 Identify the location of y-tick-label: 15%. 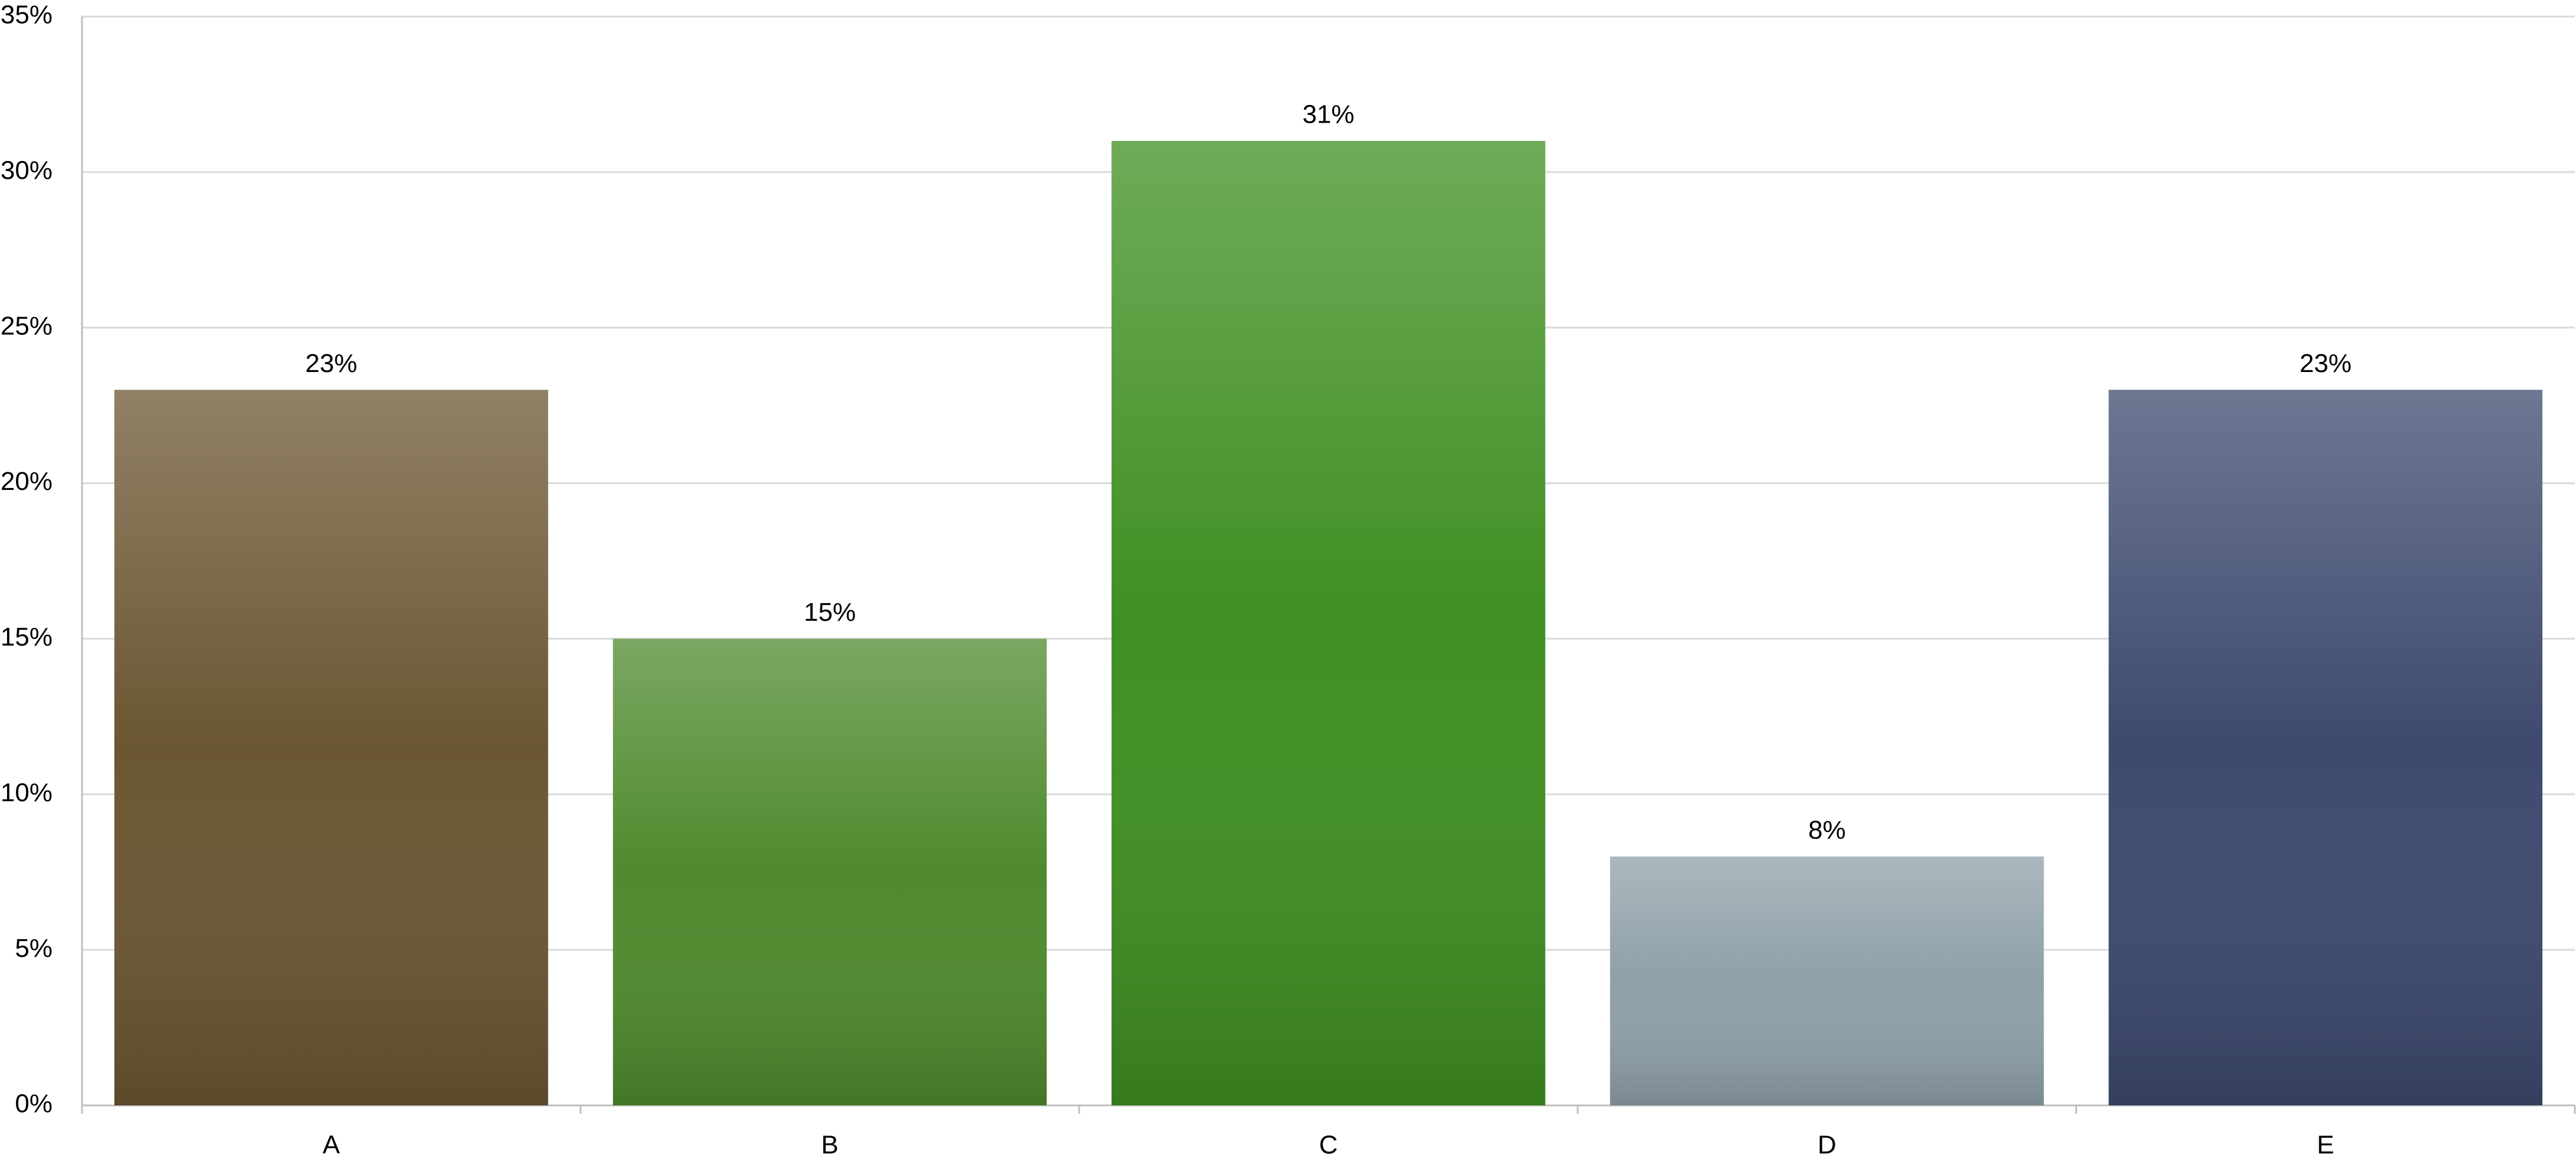
(26, 637).